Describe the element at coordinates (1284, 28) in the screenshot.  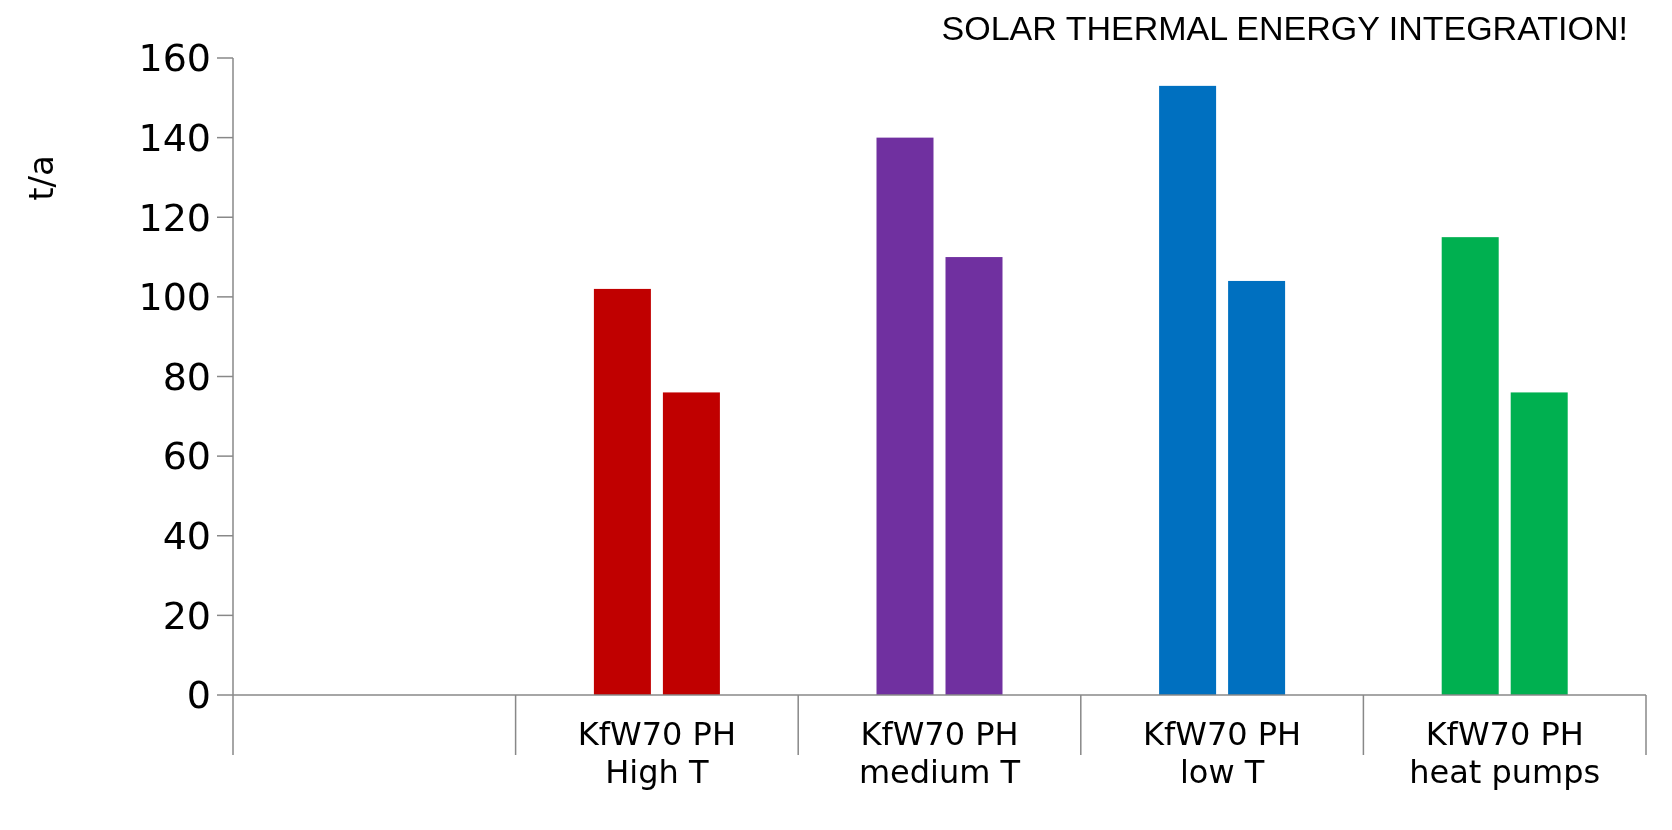
I see `chart-title: SOLAR THERMAL ENERGY INTEGRATION!` at that location.